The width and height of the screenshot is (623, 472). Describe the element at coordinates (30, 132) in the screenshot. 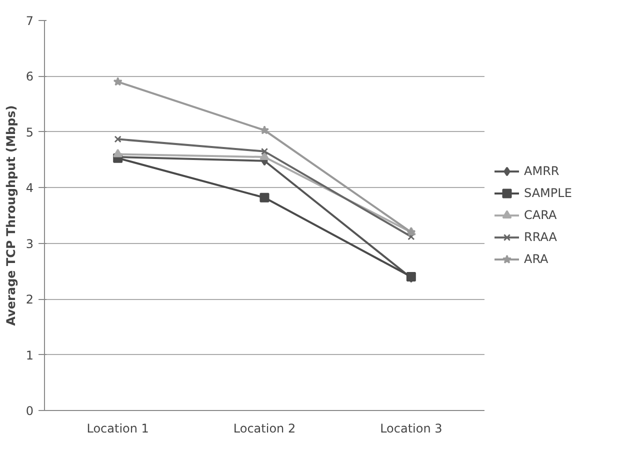

I see `y-tick-label: 5` at that location.